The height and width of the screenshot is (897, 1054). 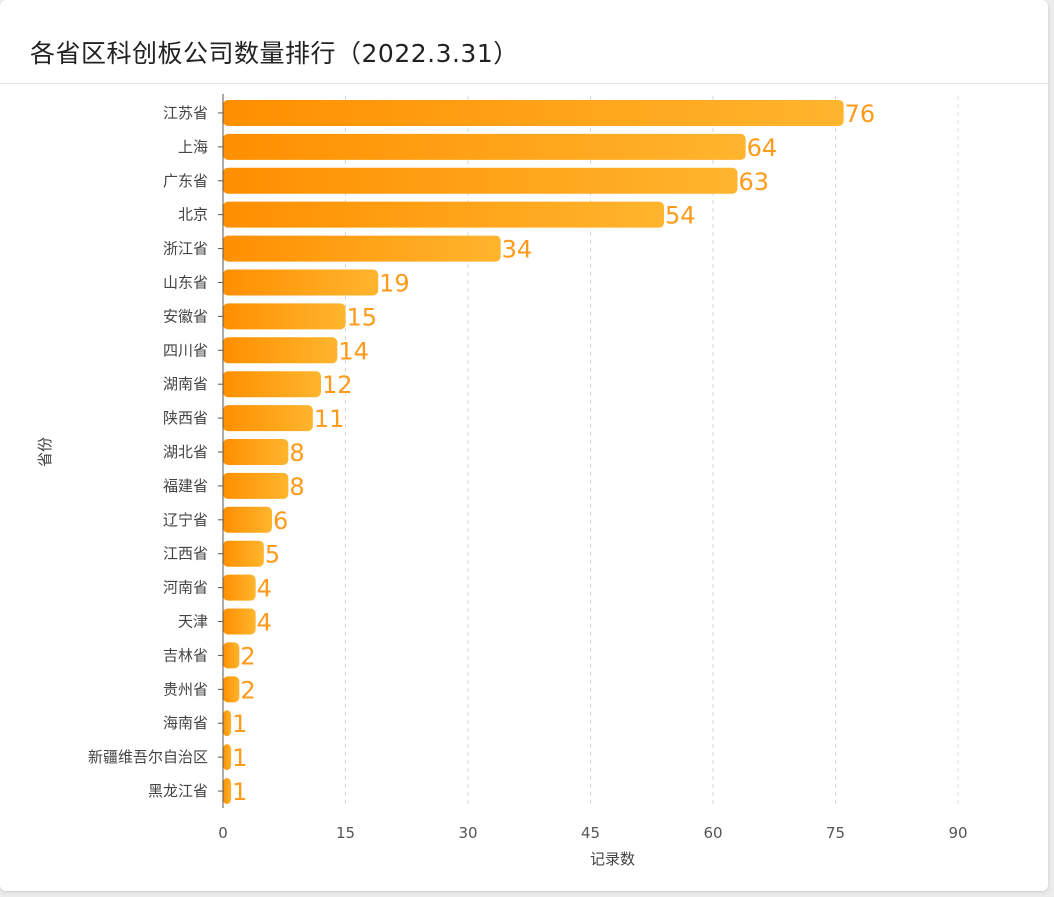 I want to click on x-axis-title: 记录数, so click(x=612, y=859).